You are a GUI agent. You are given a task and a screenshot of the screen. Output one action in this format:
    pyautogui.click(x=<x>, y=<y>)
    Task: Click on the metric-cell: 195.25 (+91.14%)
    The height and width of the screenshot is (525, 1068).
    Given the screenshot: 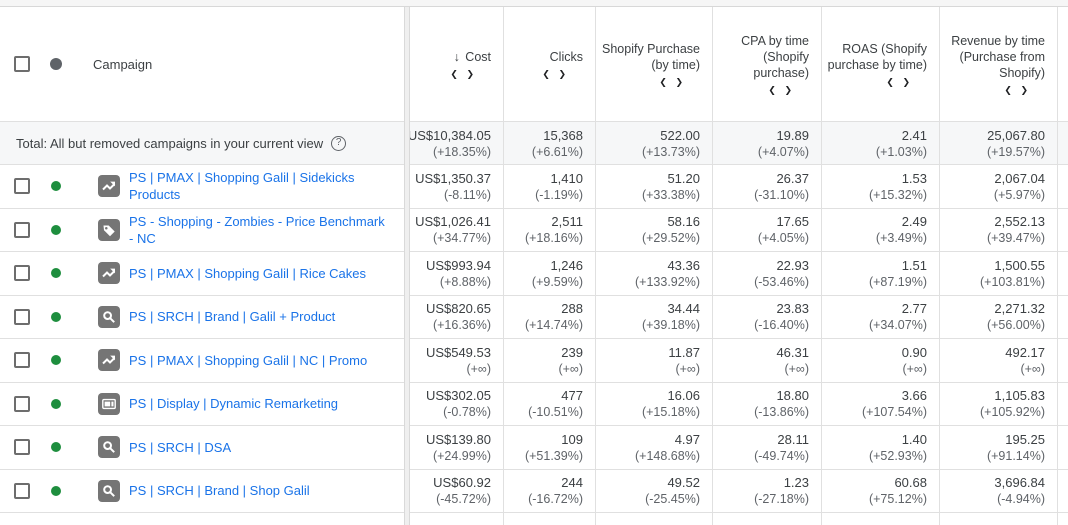 What is the action you would take?
    pyautogui.click(x=999, y=447)
    